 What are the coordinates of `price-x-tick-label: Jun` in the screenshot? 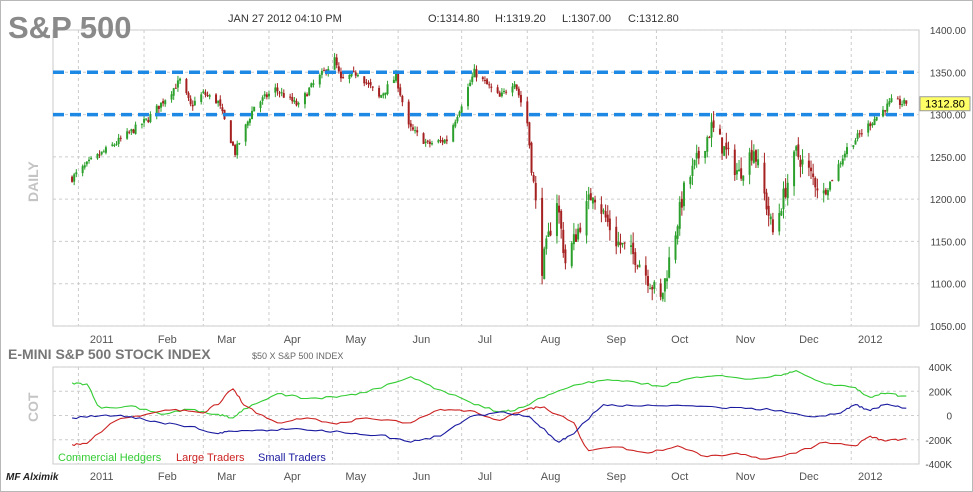 It's located at (422, 340).